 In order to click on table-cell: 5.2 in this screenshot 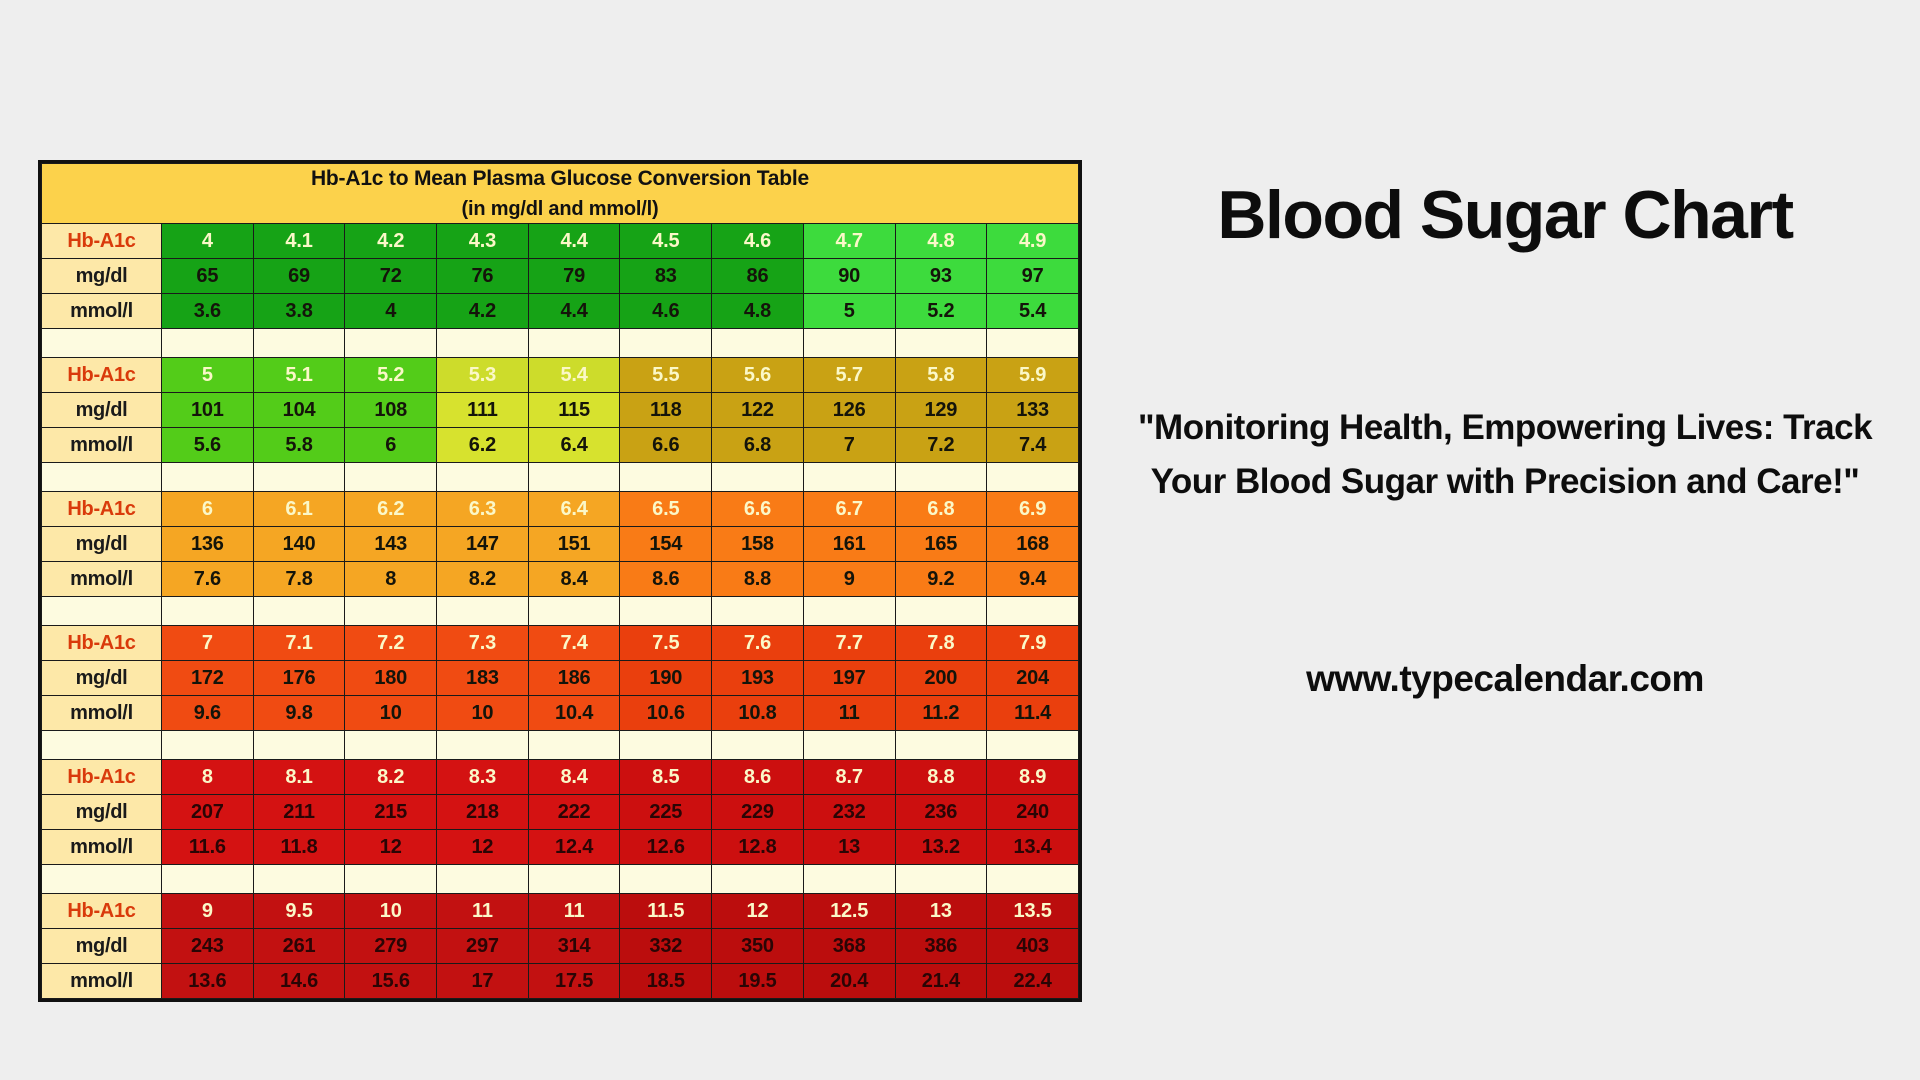, I will do `click(941, 311)`.